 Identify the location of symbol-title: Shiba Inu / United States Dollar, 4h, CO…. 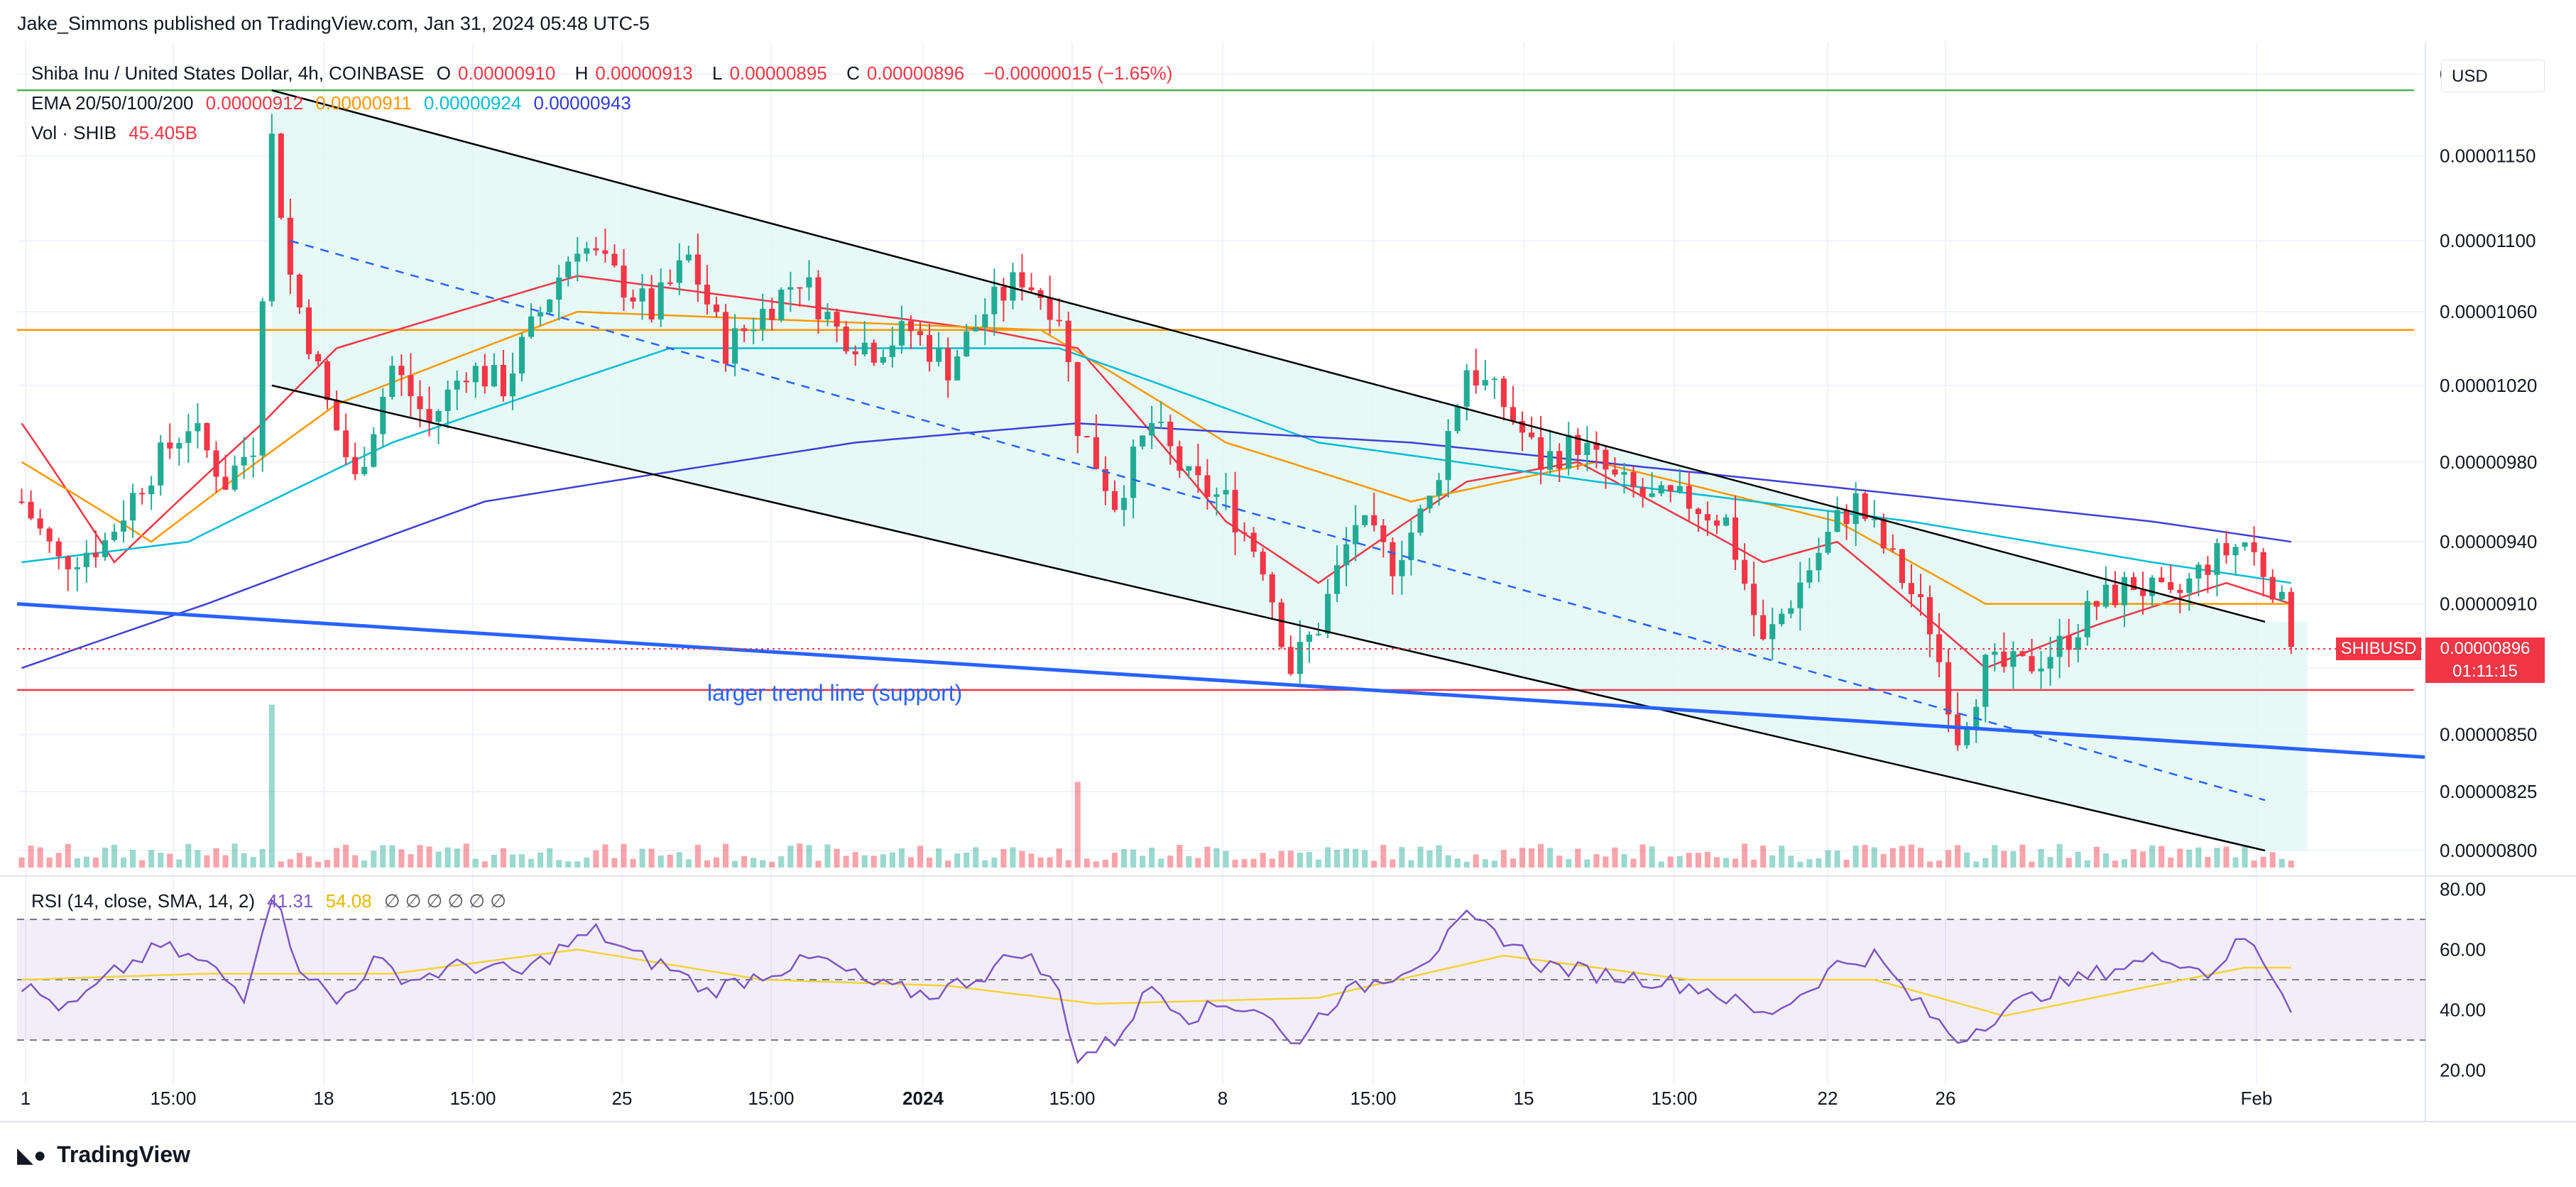
(228, 73).